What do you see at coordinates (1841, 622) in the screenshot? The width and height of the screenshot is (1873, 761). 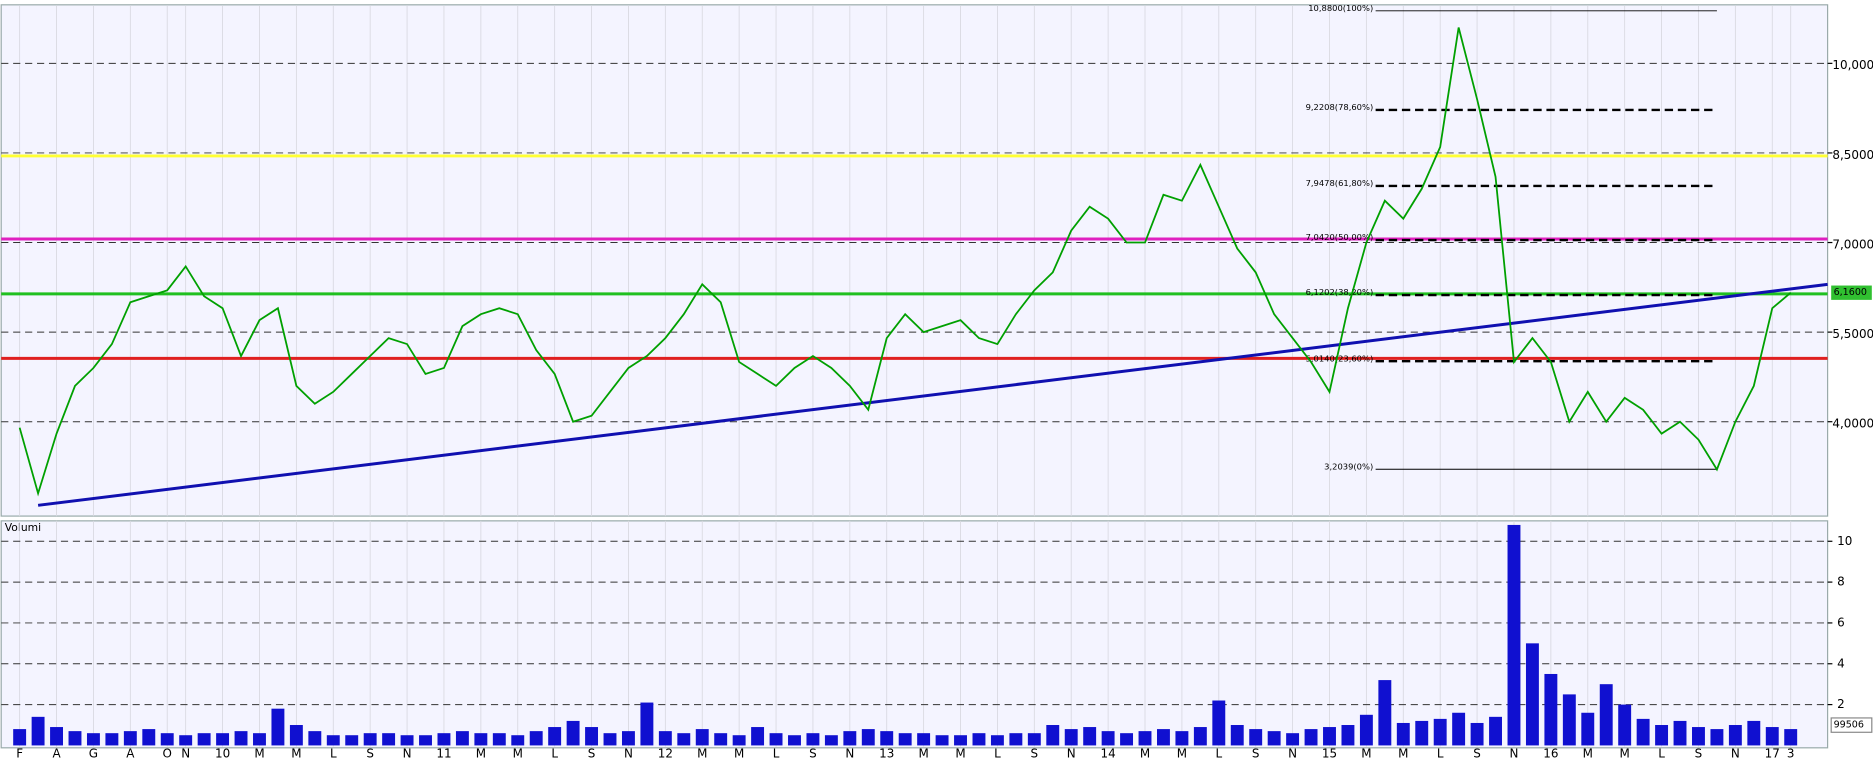 I see `y-tick-label: 6` at bounding box center [1841, 622].